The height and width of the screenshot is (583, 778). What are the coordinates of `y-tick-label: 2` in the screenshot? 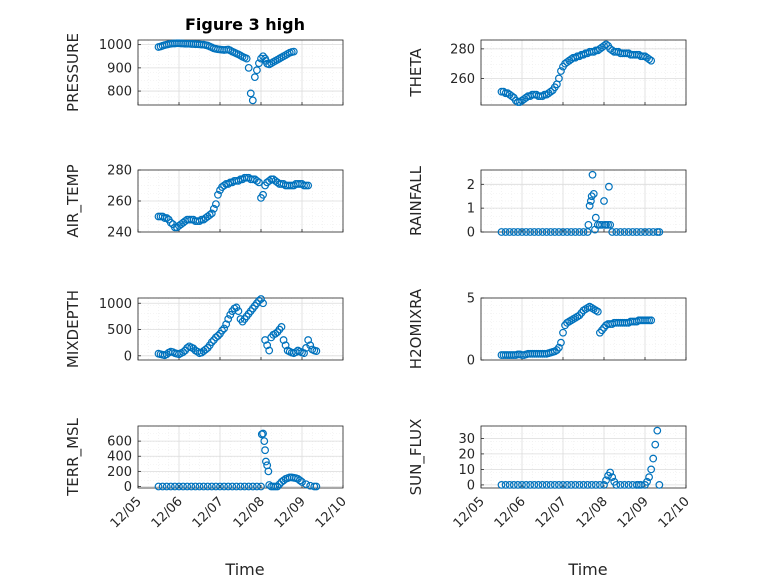 It's located at (471, 185).